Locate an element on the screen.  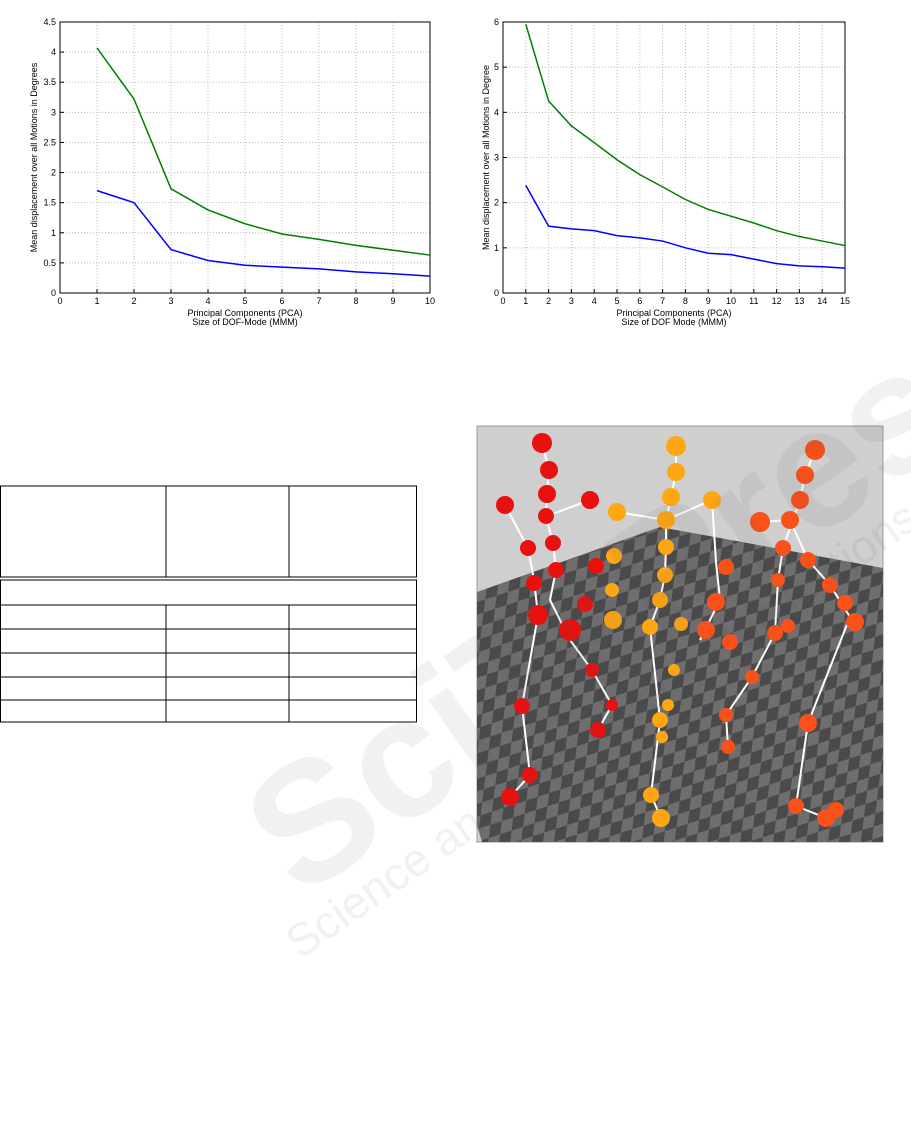
x-tick-label: 14 is located at coordinates (822, 301).